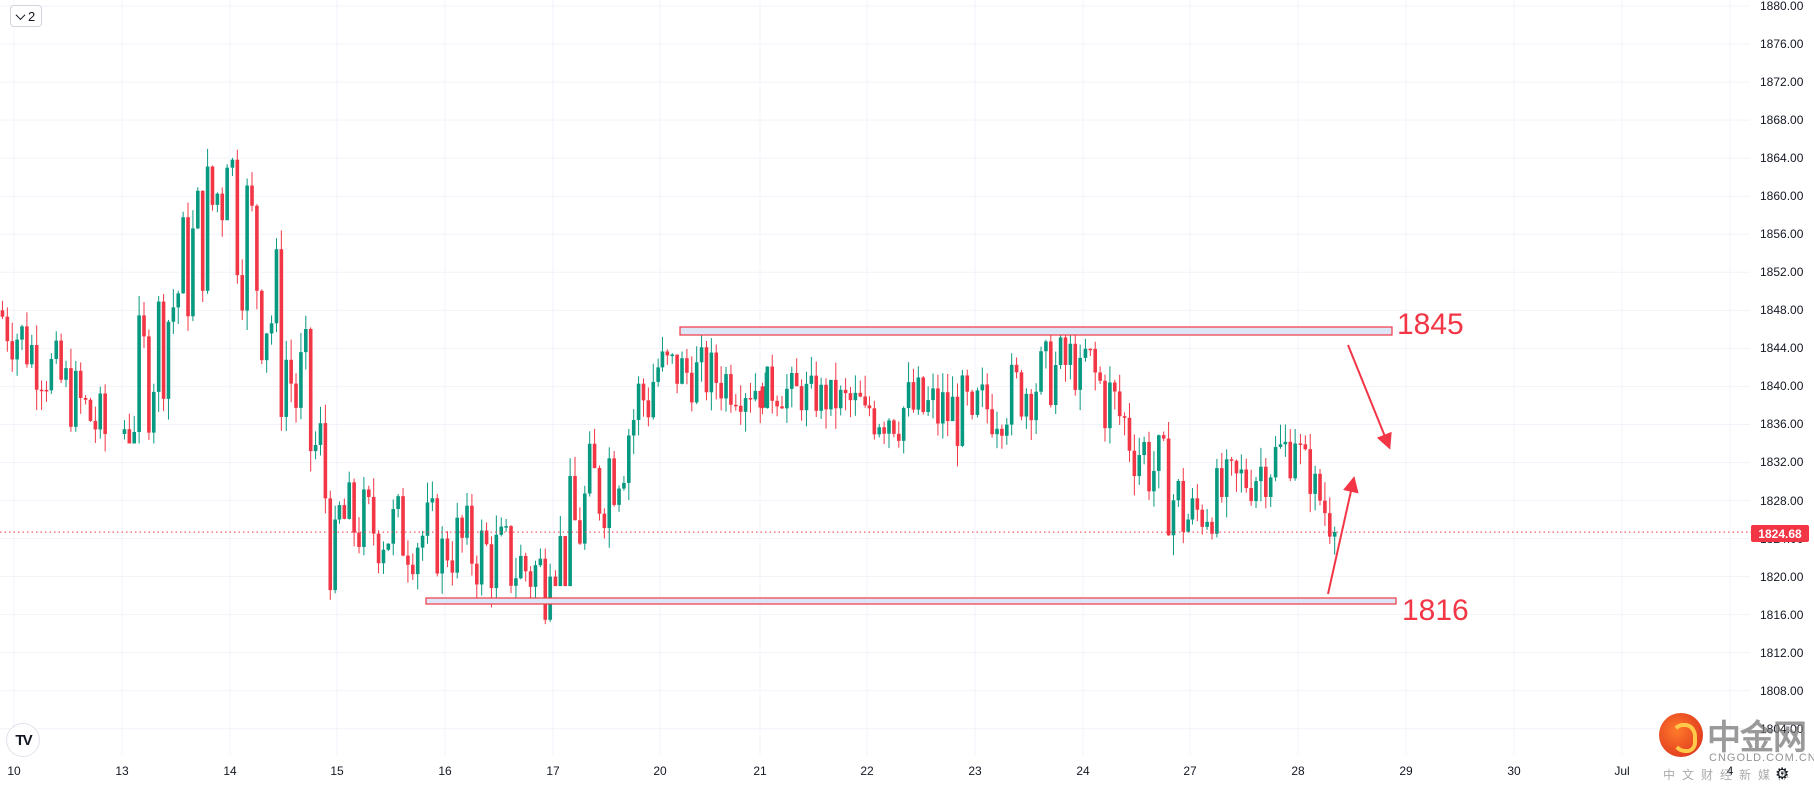 The height and width of the screenshot is (785, 1814). Describe the element at coordinates (1406, 771) in the screenshot. I see `time-tick: 29` at that location.